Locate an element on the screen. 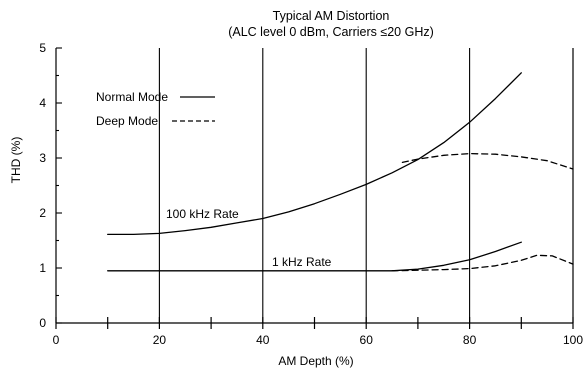 The image size is (587, 371). x-tick-label-40: 40 is located at coordinates (263, 340).